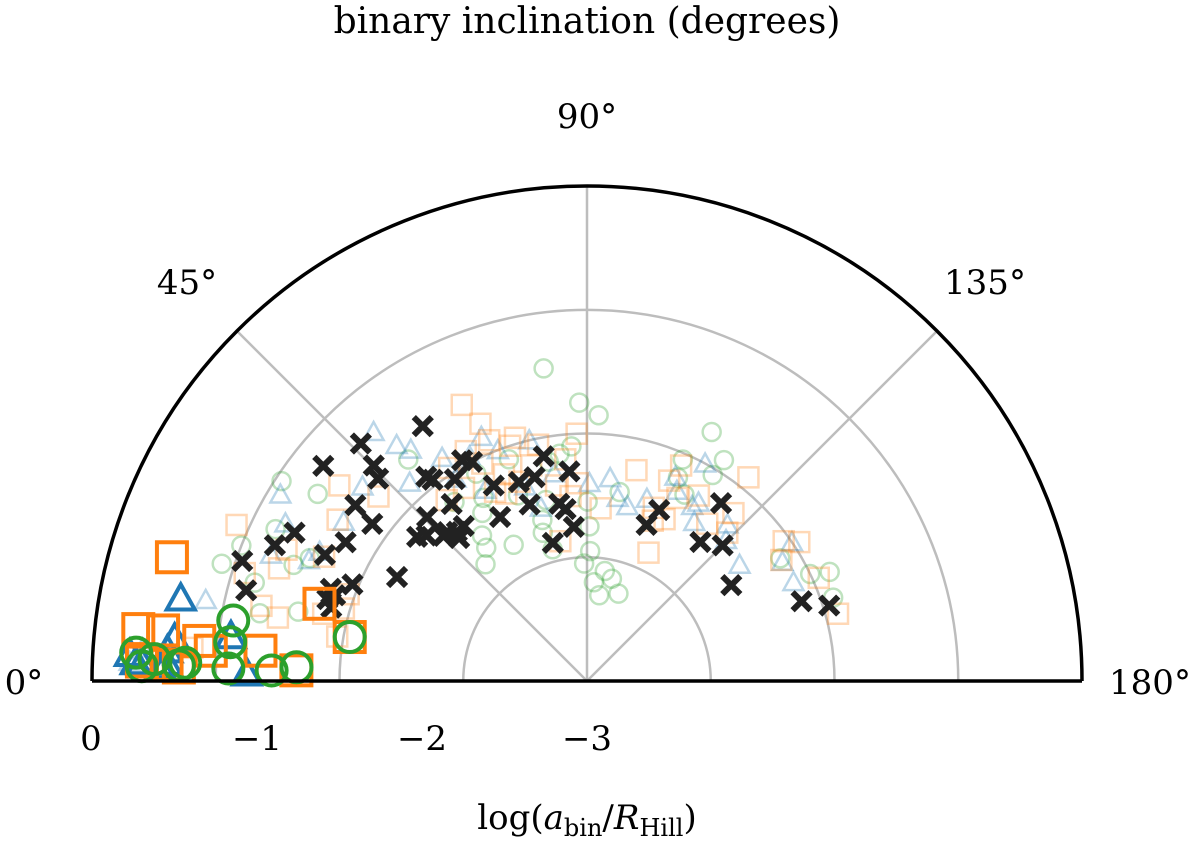 The width and height of the screenshot is (1200, 848). I want to click on angle-tick-45: 45°, so click(187, 283).